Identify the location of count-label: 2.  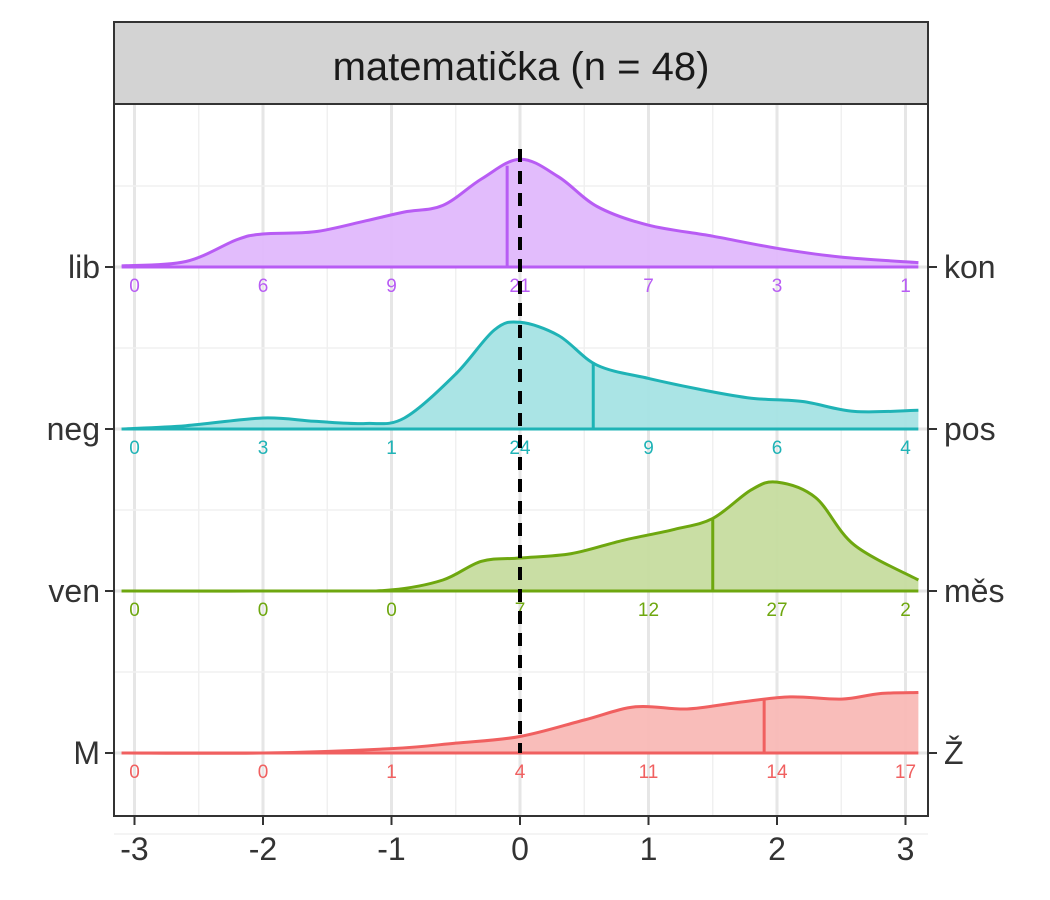
(905, 610).